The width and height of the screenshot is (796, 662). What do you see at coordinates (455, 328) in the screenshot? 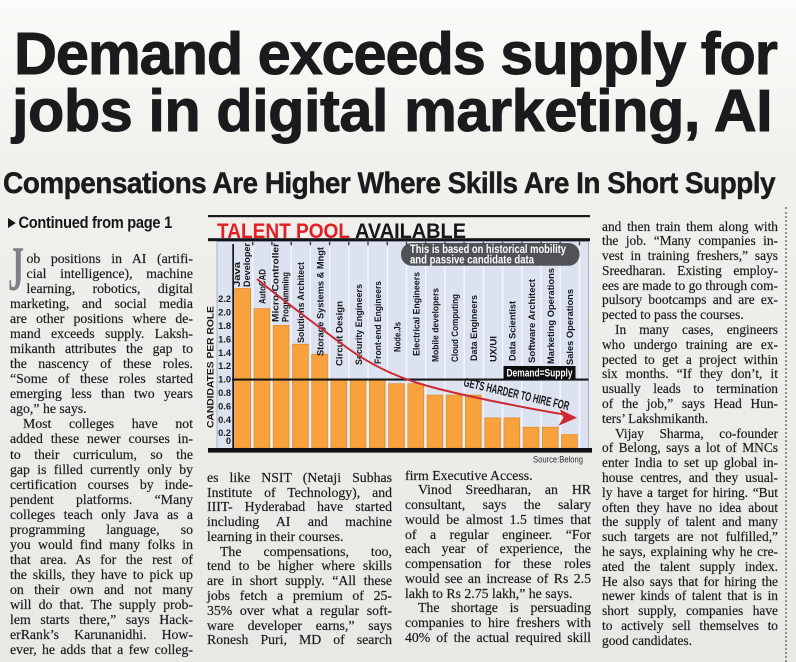
I see `svg-text: Cloud Computing` at bounding box center [455, 328].